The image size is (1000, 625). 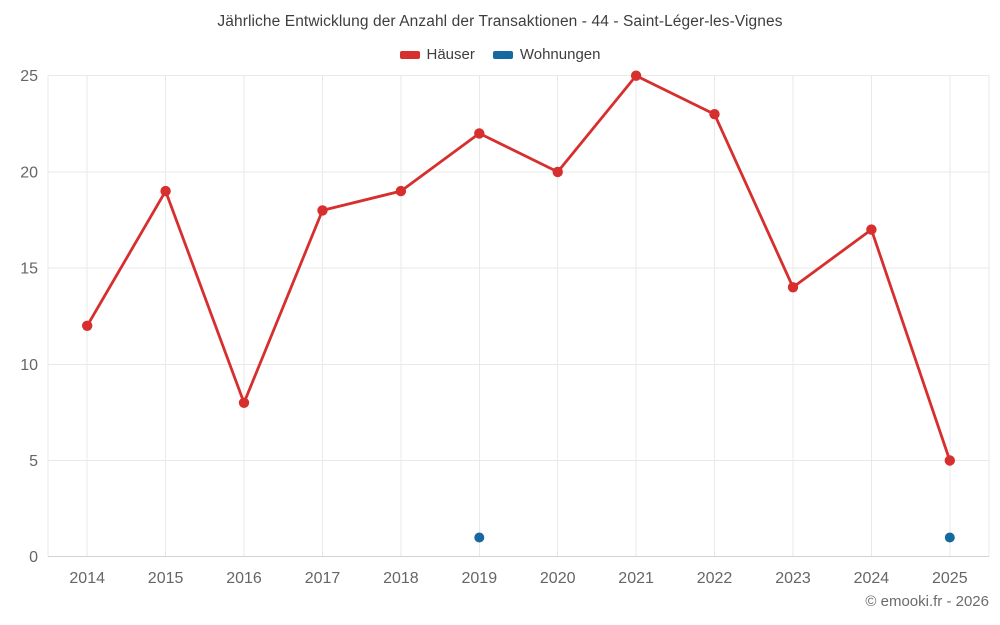 What do you see at coordinates (29, 365) in the screenshot?
I see `y-axis-tick-label: 10` at bounding box center [29, 365].